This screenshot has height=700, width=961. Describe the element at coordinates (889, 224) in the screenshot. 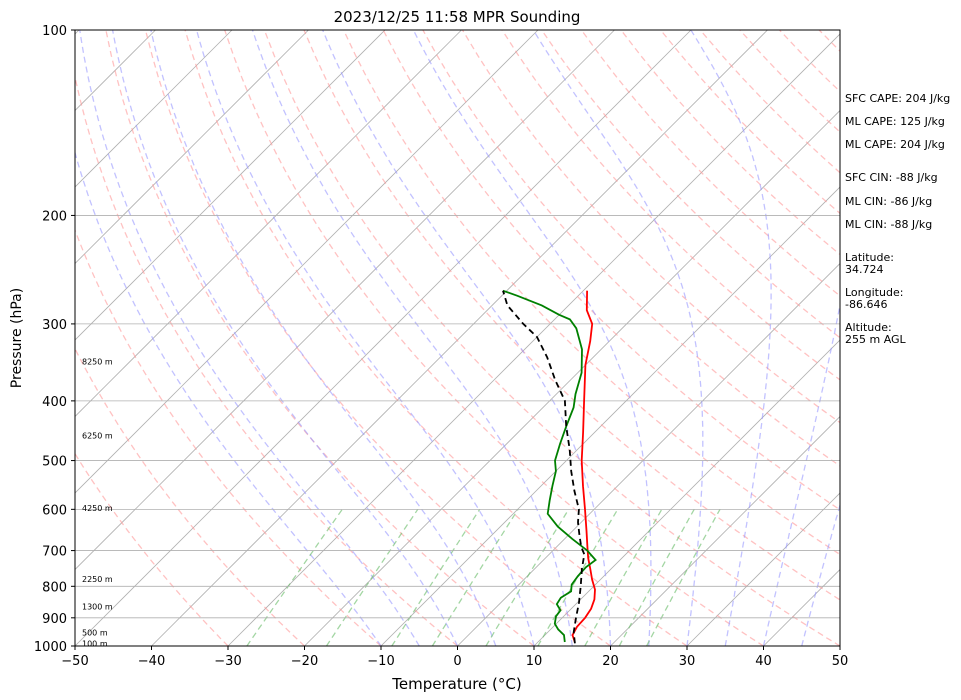

I see `ml-cin-text-2: ML CIN: -88 J/kg` at that location.